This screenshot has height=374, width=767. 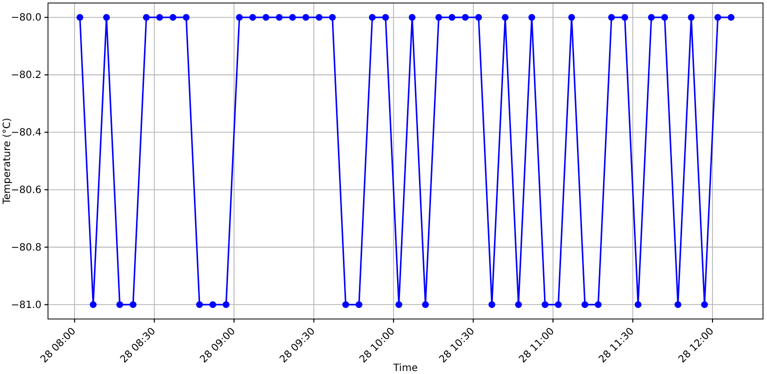 I want to click on y-tick-label: −80.4, so click(x=26, y=132).